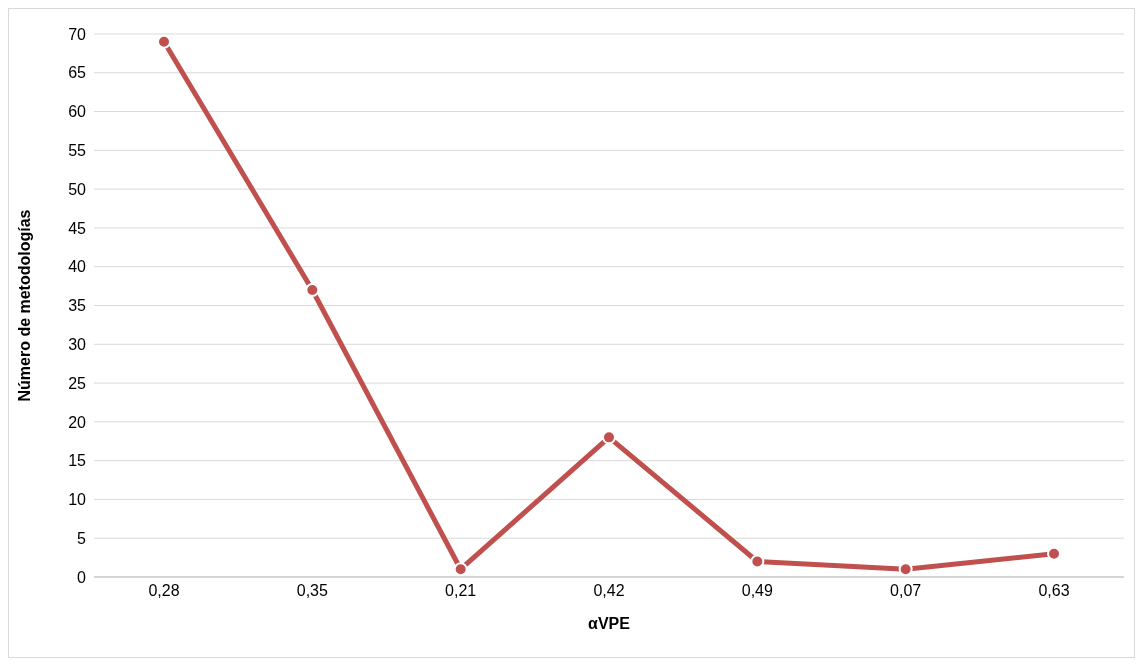 The image size is (1143, 666). What do you see at coordinates (1054, 591) in the screenshot?
I see `x-tick-label: 0,63` at bounding box center [1054, 591].